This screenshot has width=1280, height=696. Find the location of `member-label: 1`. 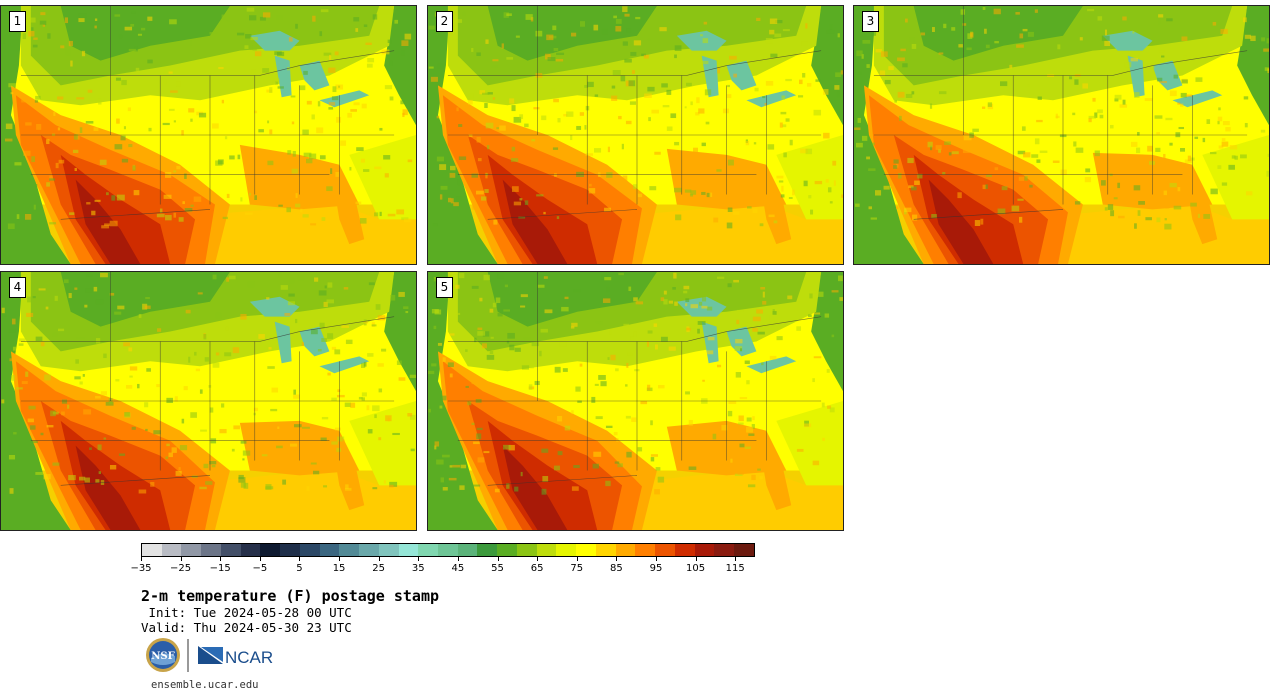

member-label: 1 is located at coordinates (17, 21).